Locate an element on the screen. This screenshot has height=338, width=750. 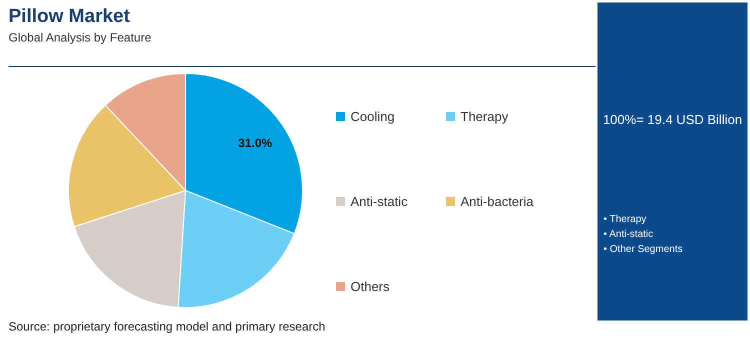
legend-label: Cooling is located at coordinates (372, 116).